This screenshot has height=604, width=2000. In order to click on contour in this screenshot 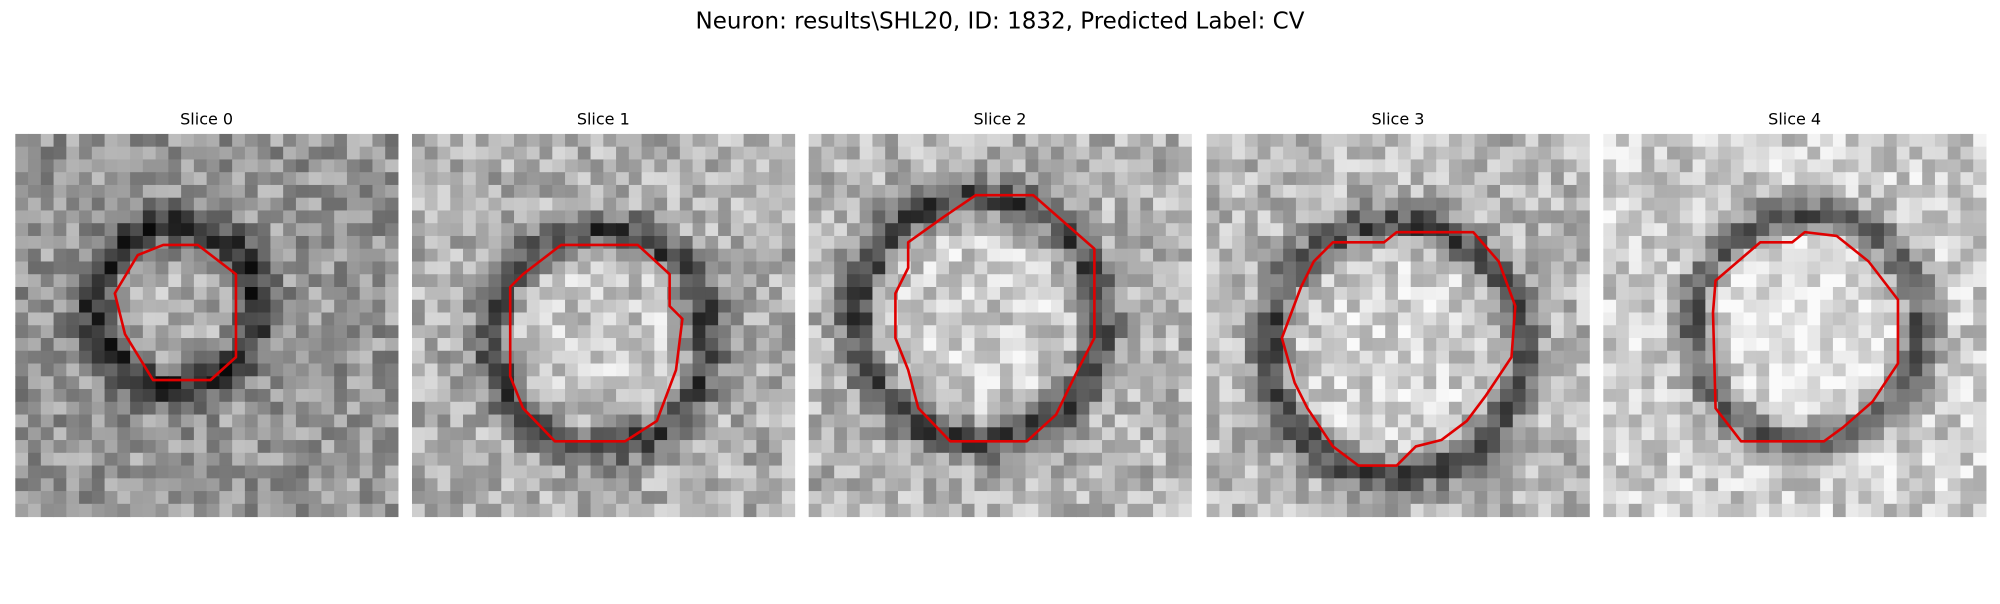, I will do `click(1805, 336)`.